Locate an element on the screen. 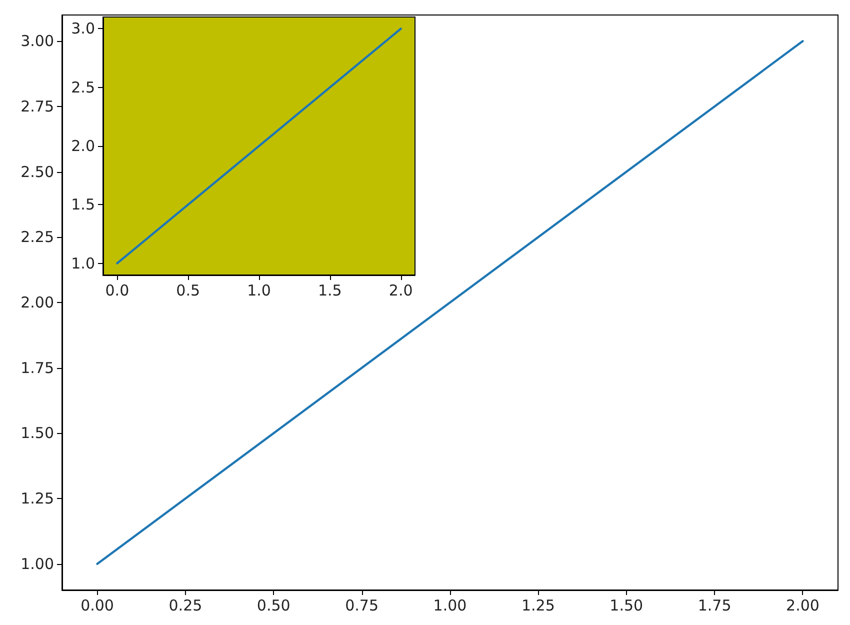  x-tick-label: 1.50 is located at coordinates (627, 605).